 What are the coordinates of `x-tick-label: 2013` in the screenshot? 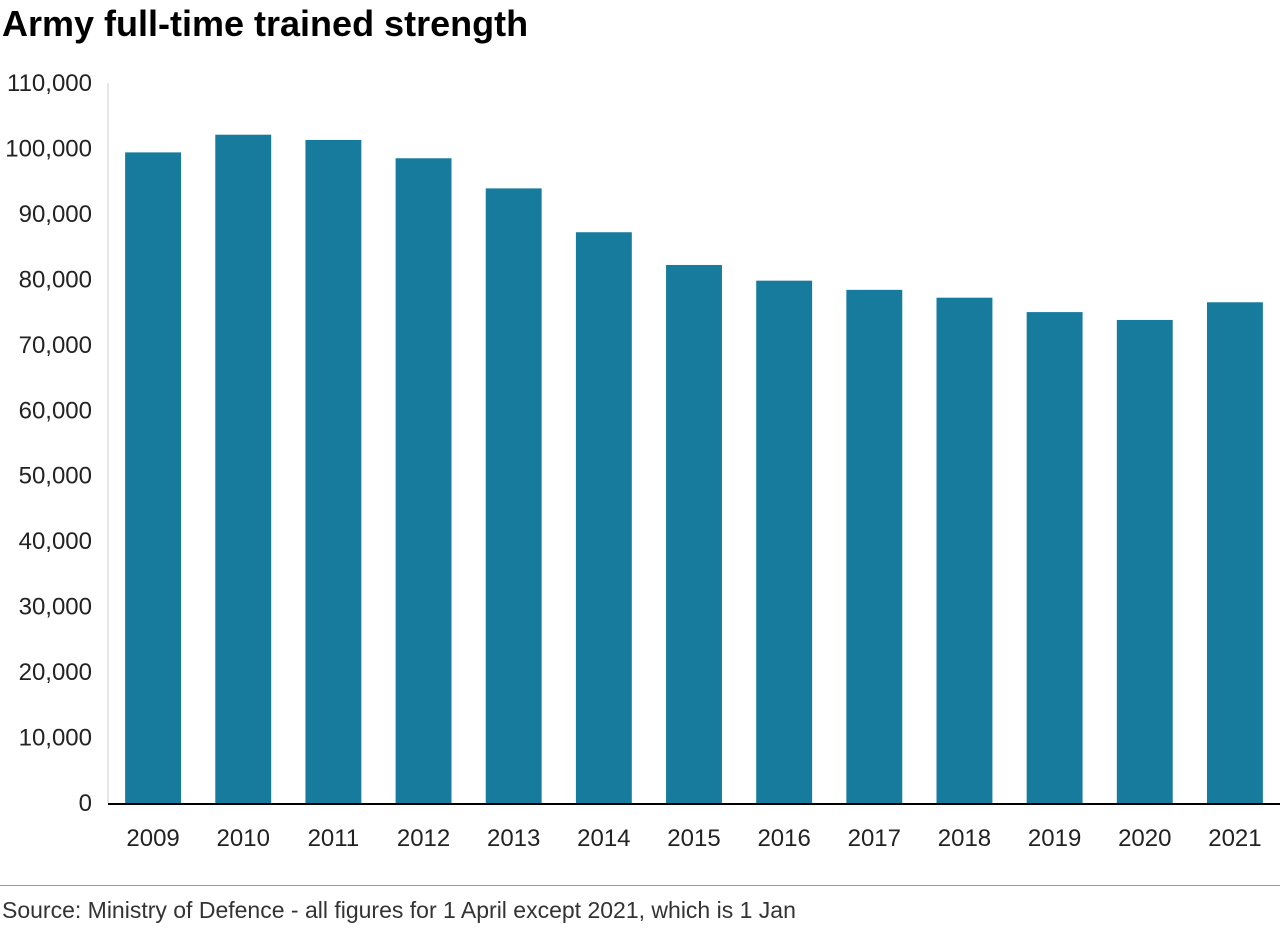 It's located at (513, 838).